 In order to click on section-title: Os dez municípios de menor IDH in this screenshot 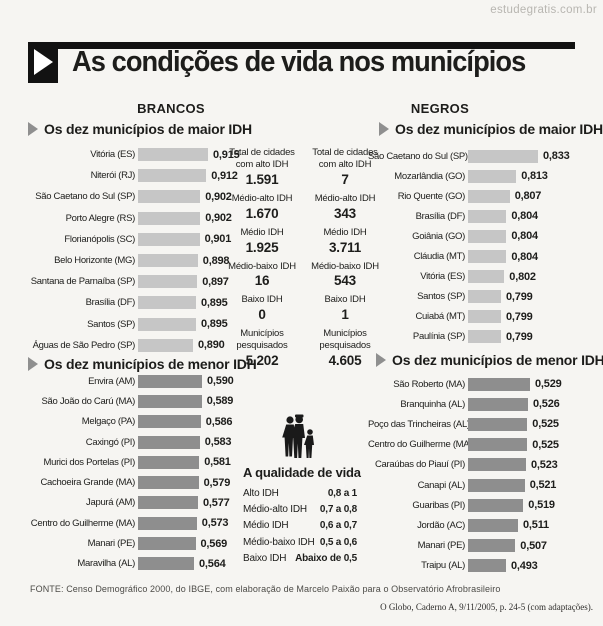, I will do `click(497, 360)`.